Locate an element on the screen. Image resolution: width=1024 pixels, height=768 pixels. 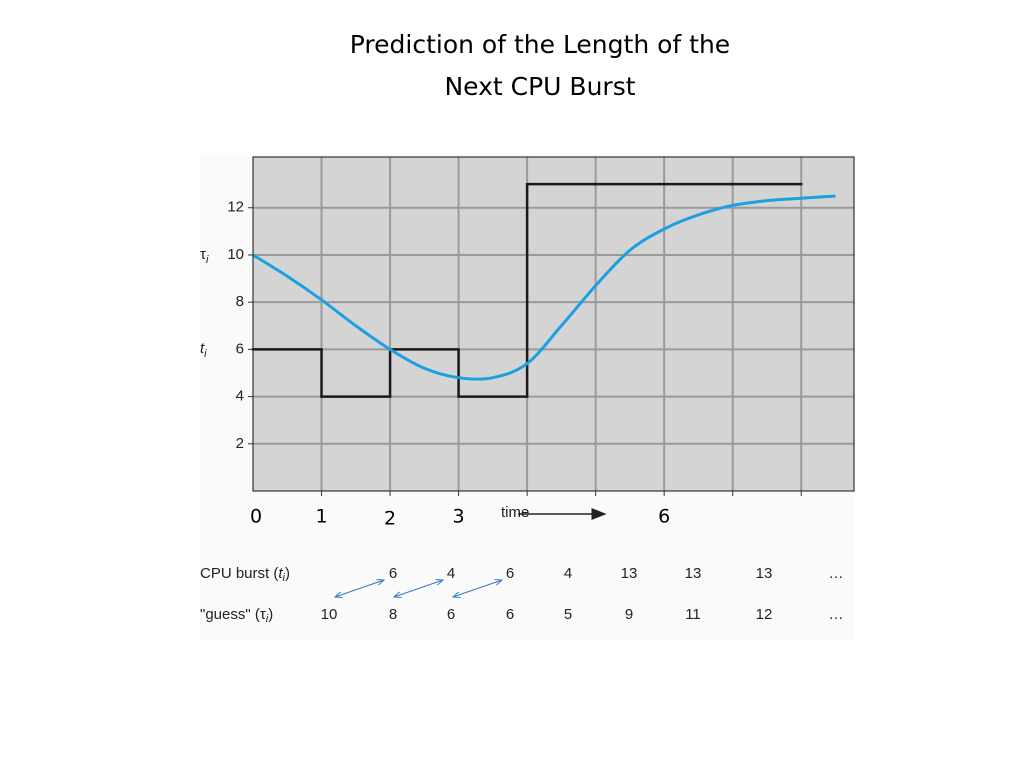
y-axis-label: ti is located at coordinates (203, 350).